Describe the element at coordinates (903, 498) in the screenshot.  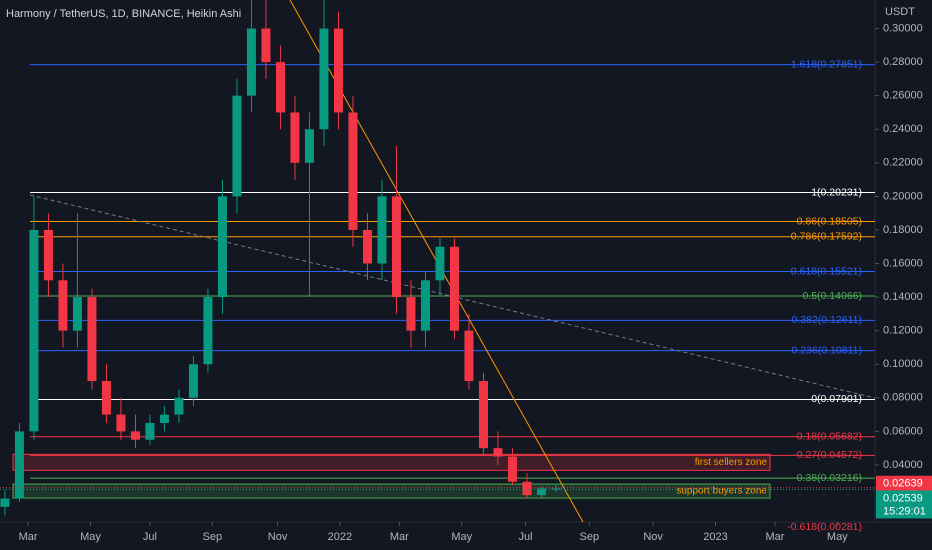
I see `price-badge-label: 0.02539` at that location.